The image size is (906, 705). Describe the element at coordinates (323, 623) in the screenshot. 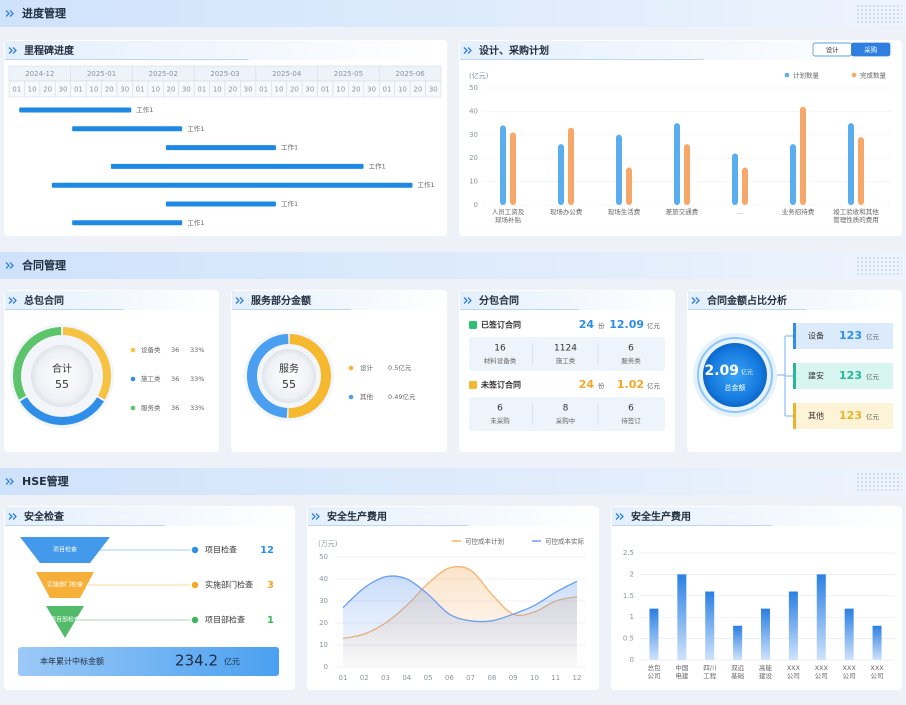

I see `y-tick-label: 20` at that location.